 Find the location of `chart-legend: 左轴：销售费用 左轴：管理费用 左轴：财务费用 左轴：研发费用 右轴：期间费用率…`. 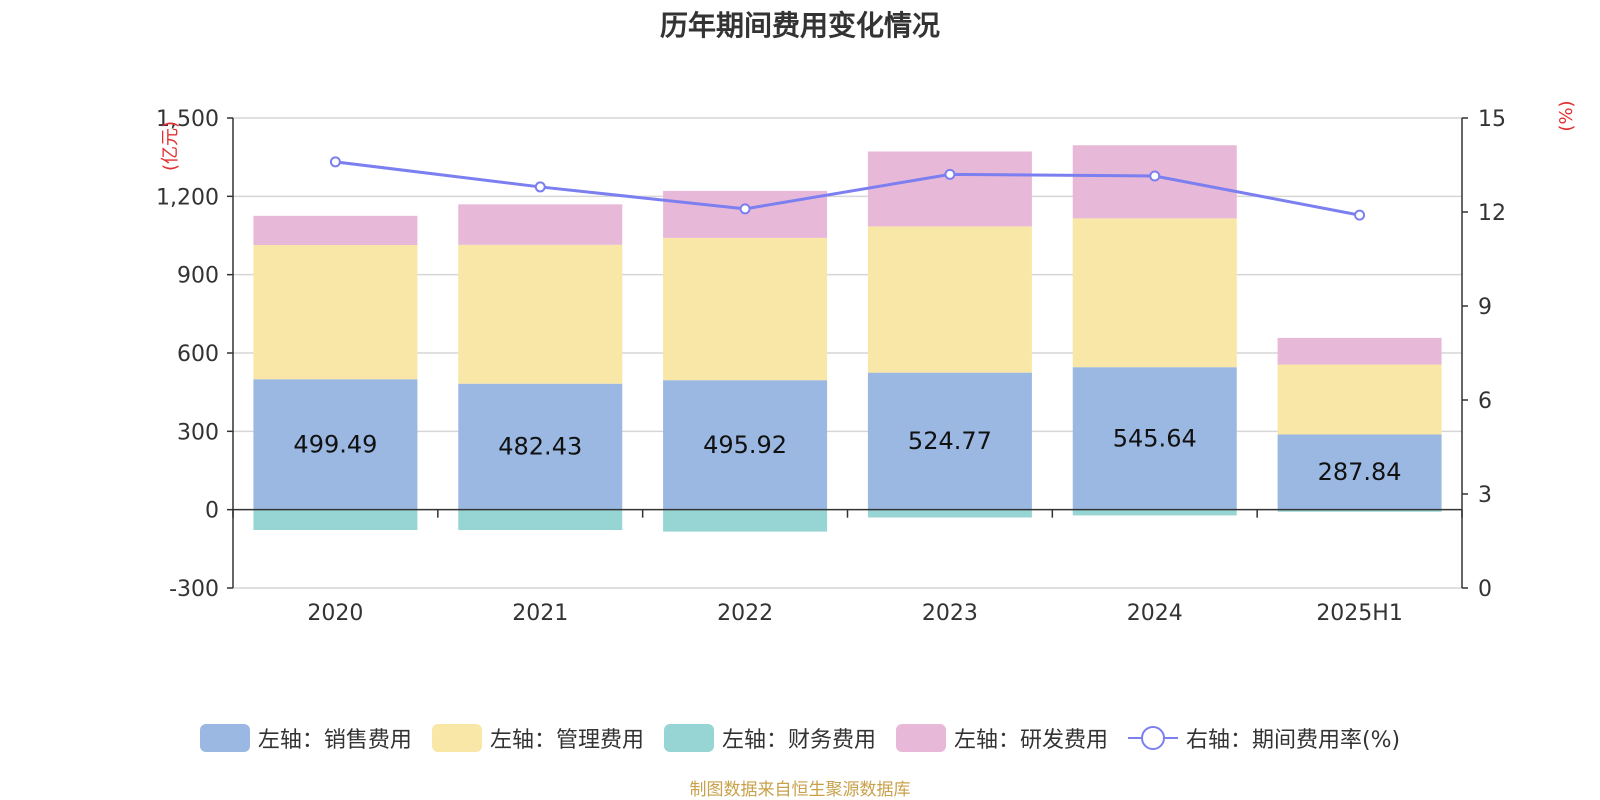

chart-legend: 左轴：销售费用 左轴：管理费用 左轴：财务费用 左轴：研发费用 右轴：期间费用率… is located at coordinates (800, 738).